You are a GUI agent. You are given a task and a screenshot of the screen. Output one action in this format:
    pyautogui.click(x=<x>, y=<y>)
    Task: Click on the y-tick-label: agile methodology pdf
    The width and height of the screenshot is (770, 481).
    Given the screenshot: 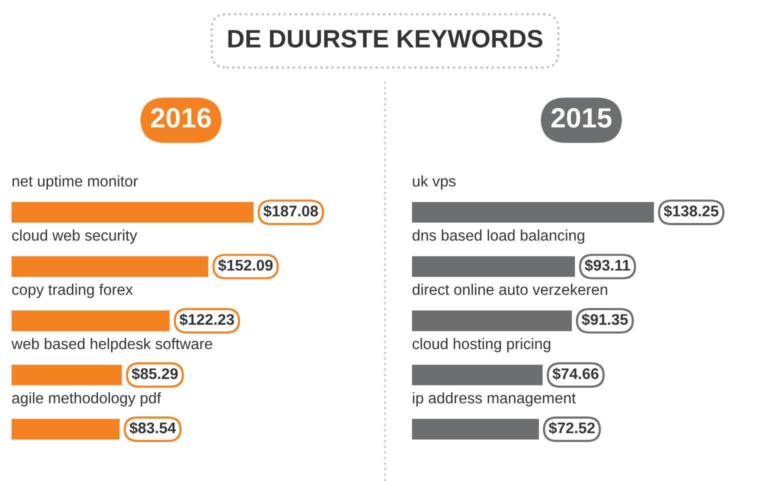 What is the action you would take?
    pyautogui.click(x=87, y=399)
    